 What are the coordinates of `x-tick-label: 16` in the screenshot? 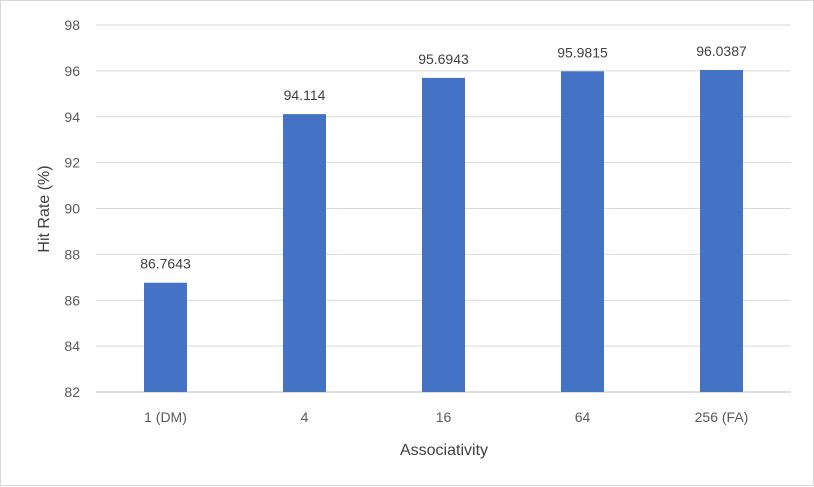 It's located at (444, 417).